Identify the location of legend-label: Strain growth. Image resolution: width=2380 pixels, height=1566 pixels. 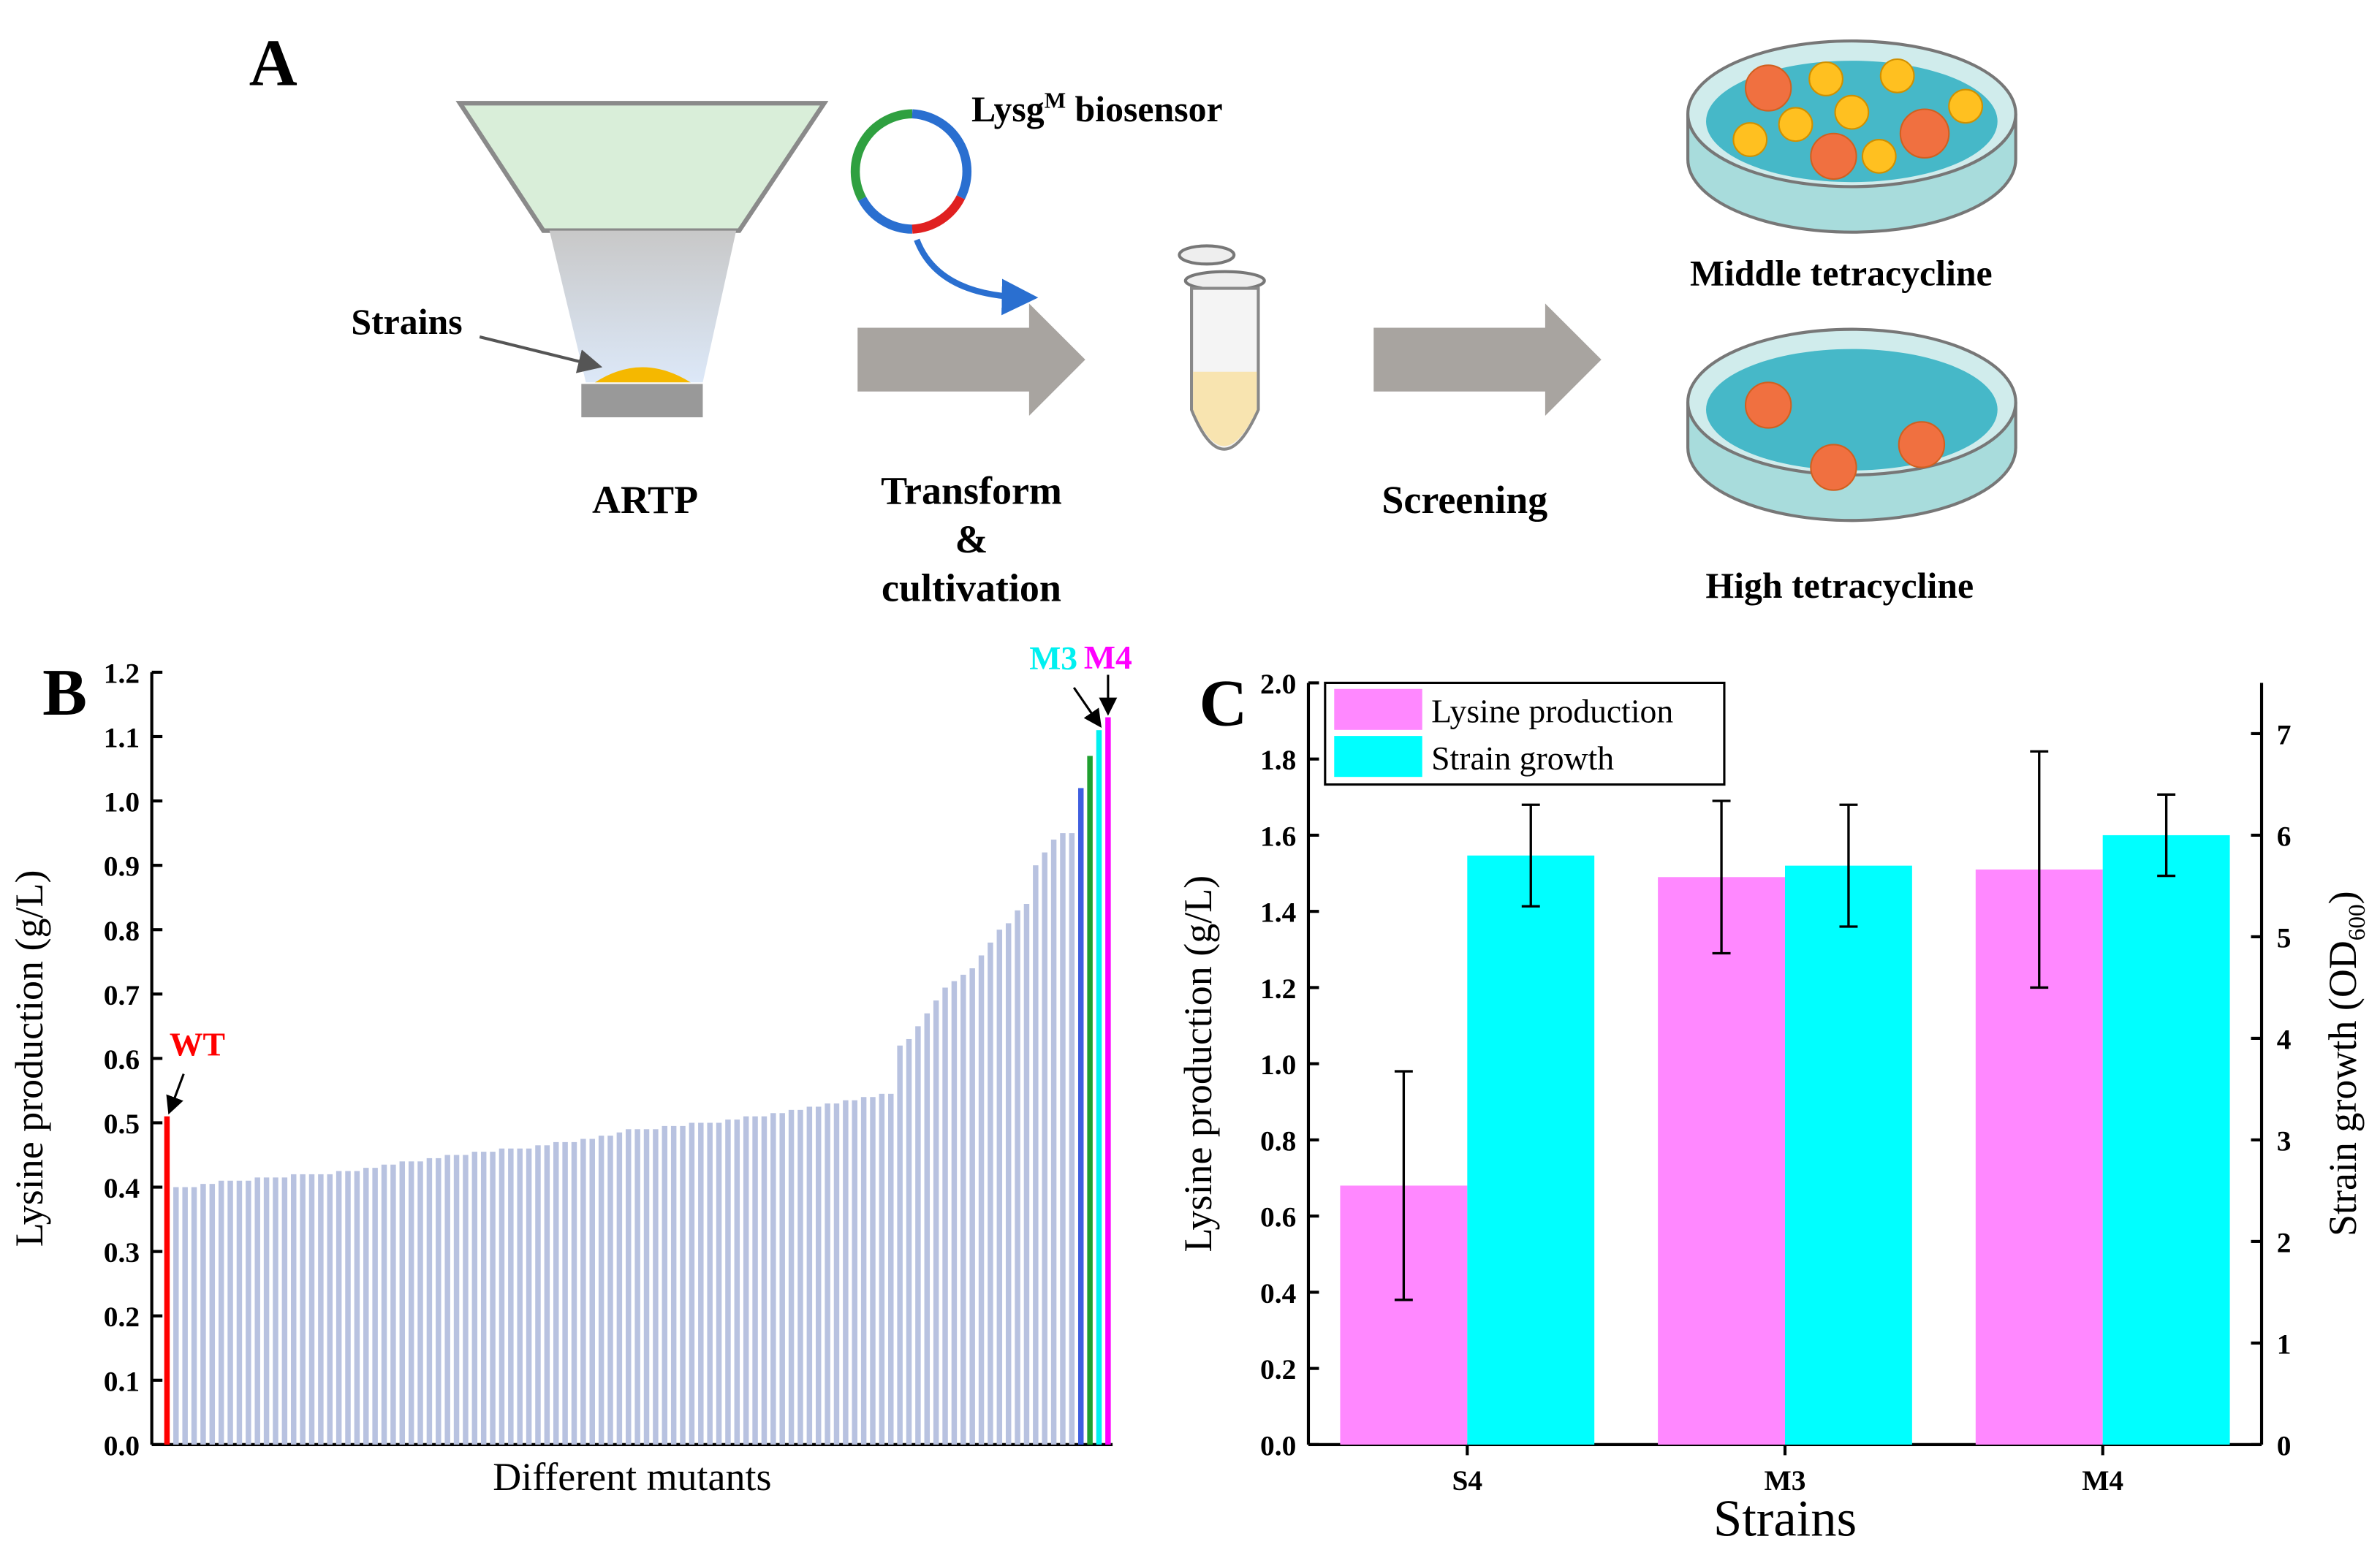
(1523, 759).